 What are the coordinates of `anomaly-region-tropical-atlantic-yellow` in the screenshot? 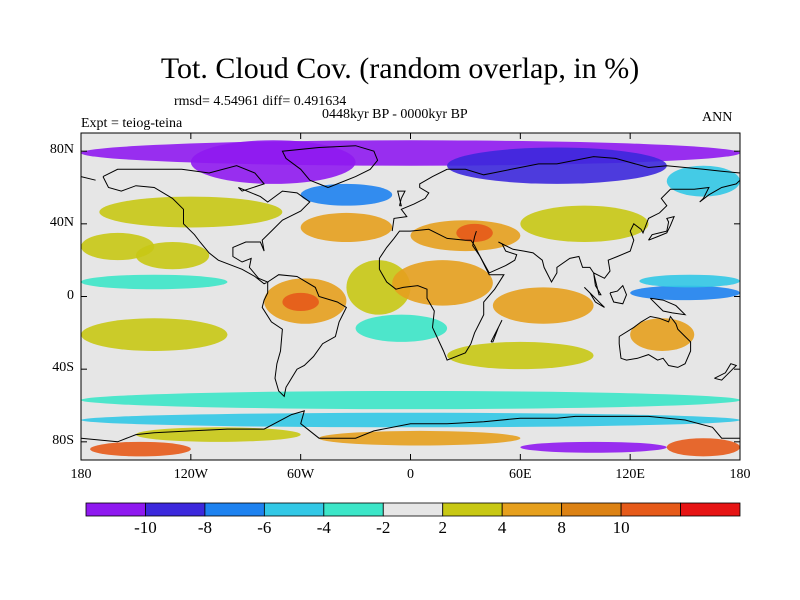 It's located at (378, 287).